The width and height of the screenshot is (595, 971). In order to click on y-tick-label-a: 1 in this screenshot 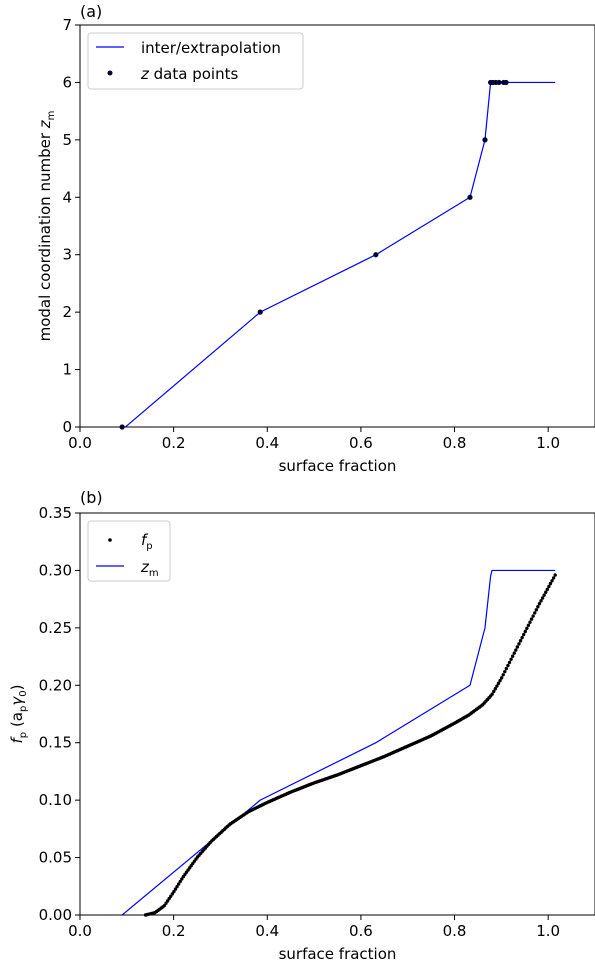, I will do `click(67, 370)`.